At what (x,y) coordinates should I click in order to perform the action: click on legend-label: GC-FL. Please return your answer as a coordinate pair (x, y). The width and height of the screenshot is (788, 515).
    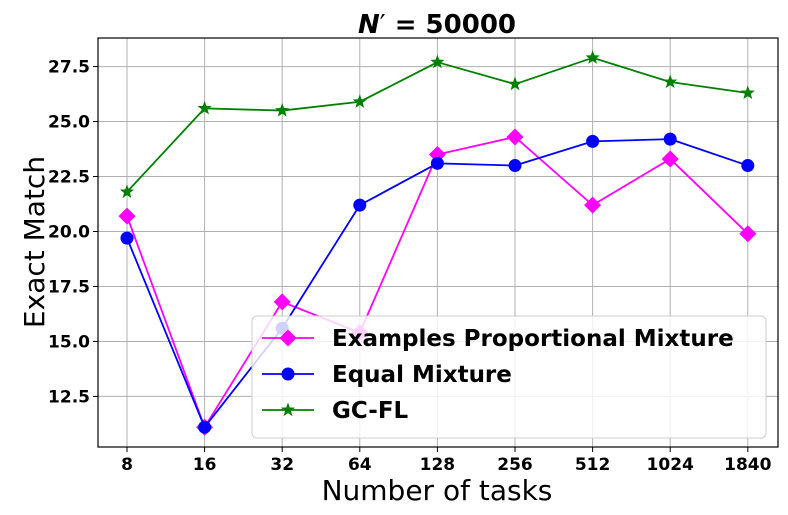
    Looking at the image, I should click on (370, 411).